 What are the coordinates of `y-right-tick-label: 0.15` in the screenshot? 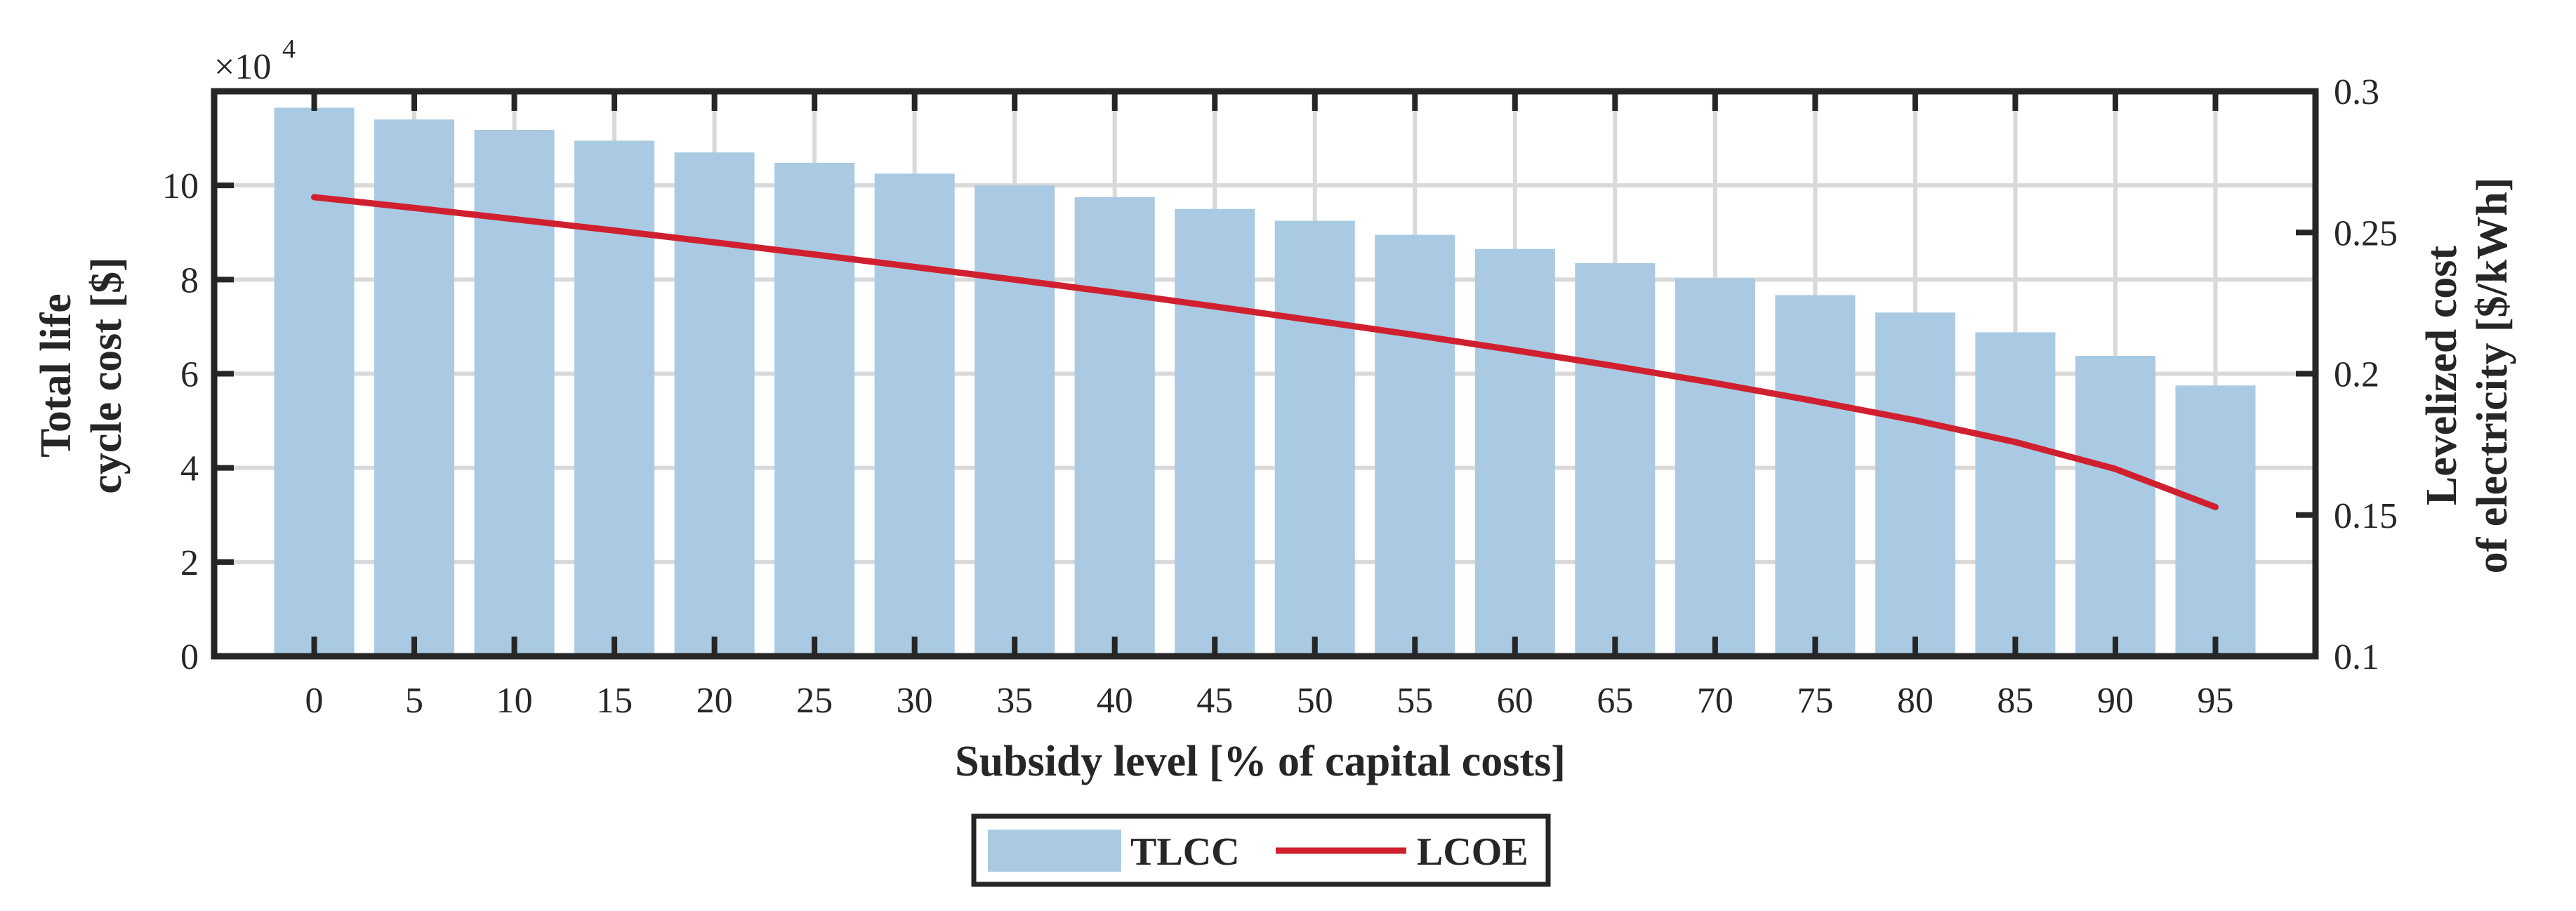 It's located at (2366, 516).